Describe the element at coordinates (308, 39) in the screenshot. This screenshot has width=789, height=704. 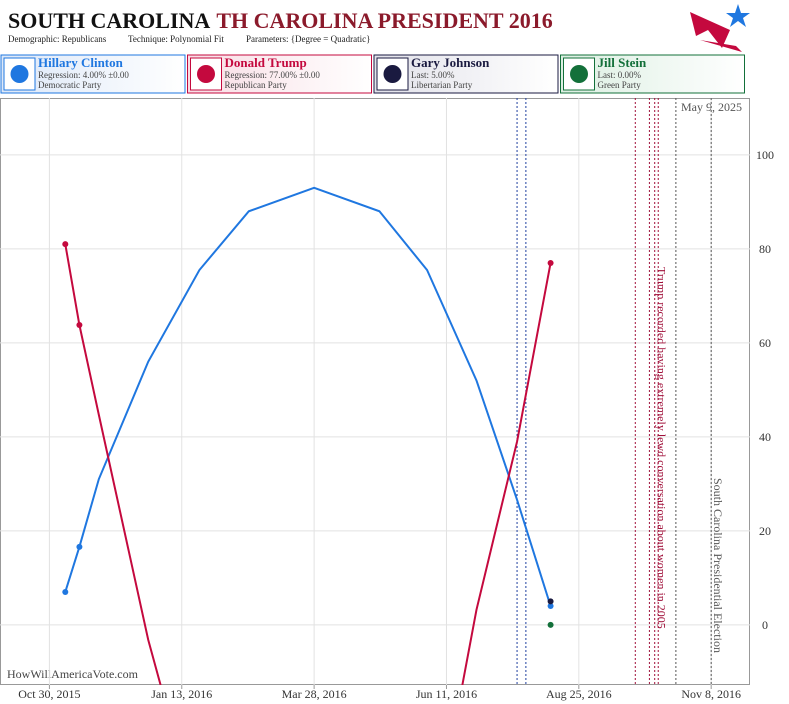
I see `subtitle: Parameters: {Degree = Quadratic}` at that location.